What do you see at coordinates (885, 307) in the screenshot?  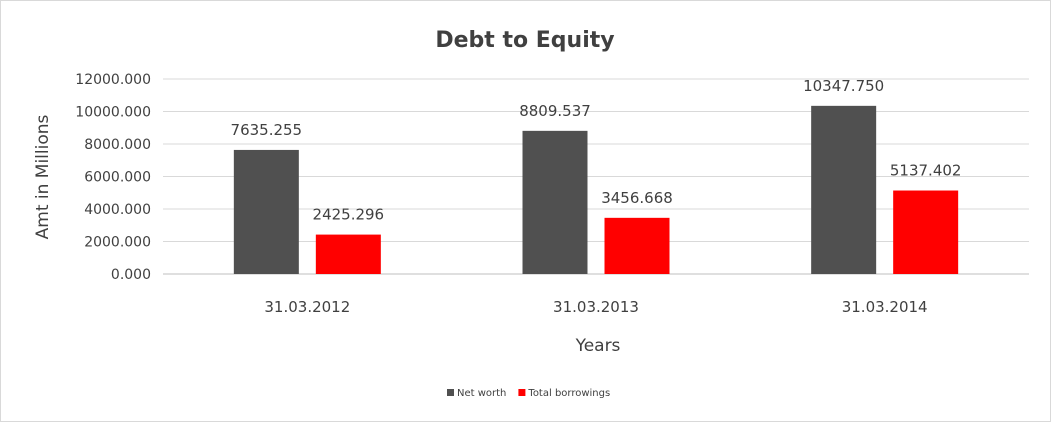 I see `x-category-label: 31.03.2014` at bounding box center [885, 307].